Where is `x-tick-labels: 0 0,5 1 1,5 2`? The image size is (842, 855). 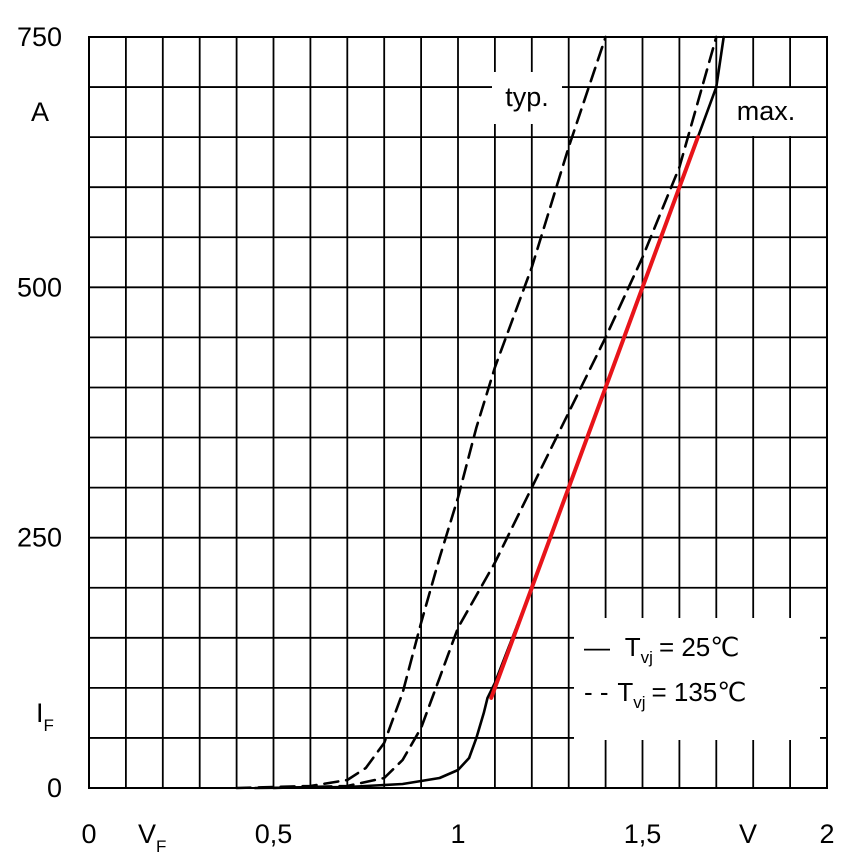
x-tick-labels: 0 0,5 1 1,5 2 is located at coordinates (457, 834).